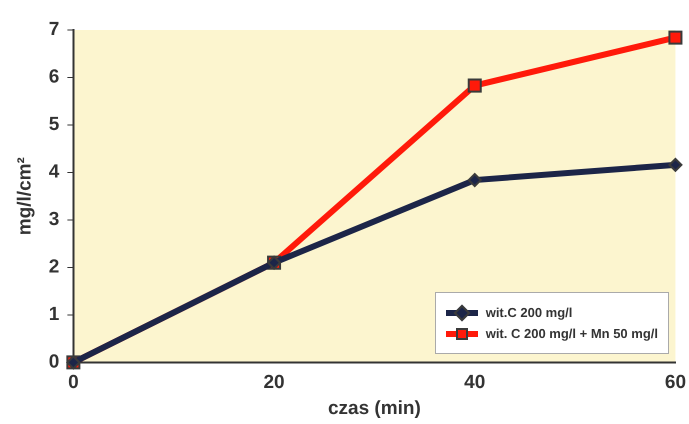 This screenshot has height=424, width=689. I want to click on x-axis-title: czas (min), so click(374, 408).